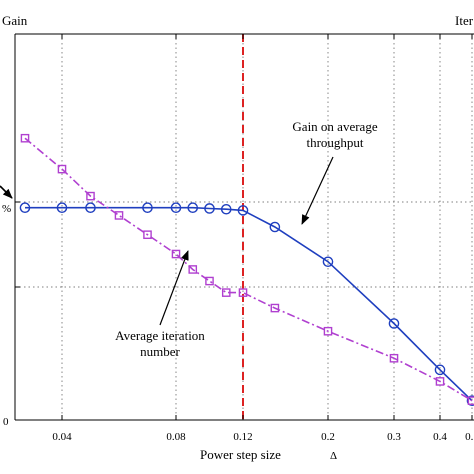 The height and width of the screenshot is (474, 474). What do you see at coordinates (6, 192) in the screenshot?
I see `left-edge-arrow` at bounding box center [6, 192].